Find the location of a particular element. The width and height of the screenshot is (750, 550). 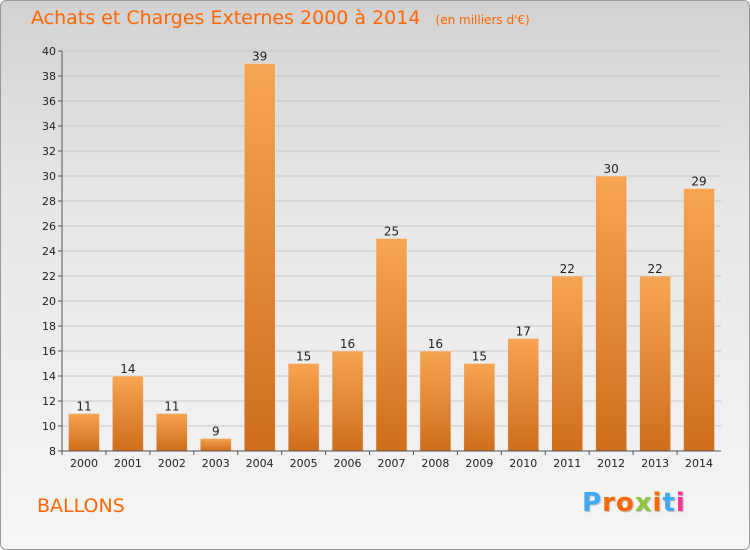

x-tick-label-2002: 2002 is located at coordinates (172, 463).